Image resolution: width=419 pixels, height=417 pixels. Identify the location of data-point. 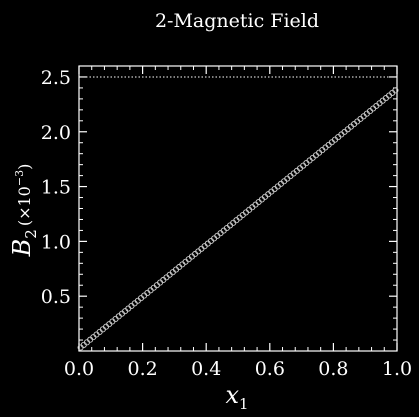
(395, 90).